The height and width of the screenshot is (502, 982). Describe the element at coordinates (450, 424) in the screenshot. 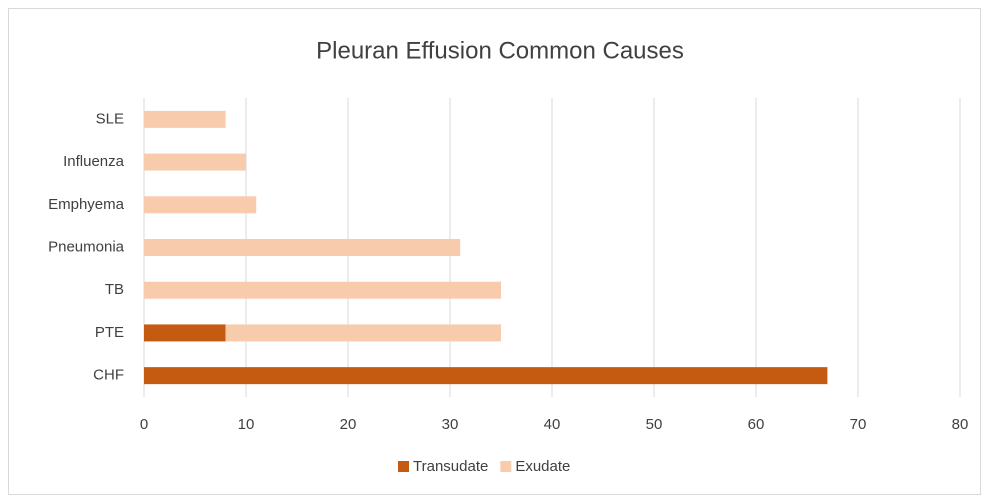

I see `x-tick-label: 30` at that location.